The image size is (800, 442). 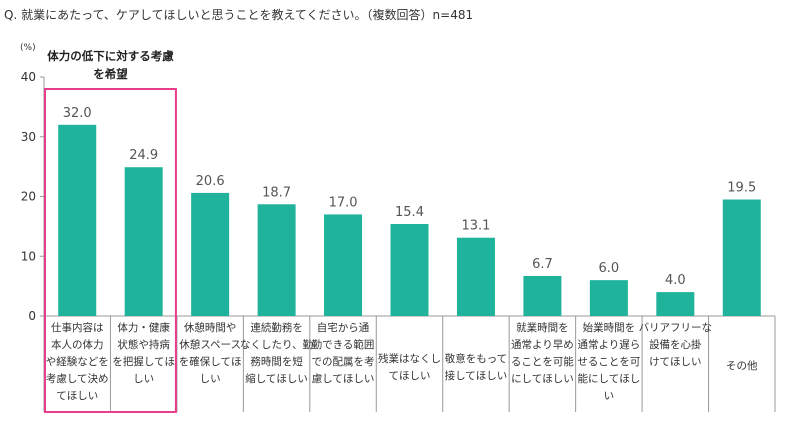 What do you see at coordinates (343, 327) in the screenshot?
I see `category-label: 自宅から通` at bounding box center [343, 327].